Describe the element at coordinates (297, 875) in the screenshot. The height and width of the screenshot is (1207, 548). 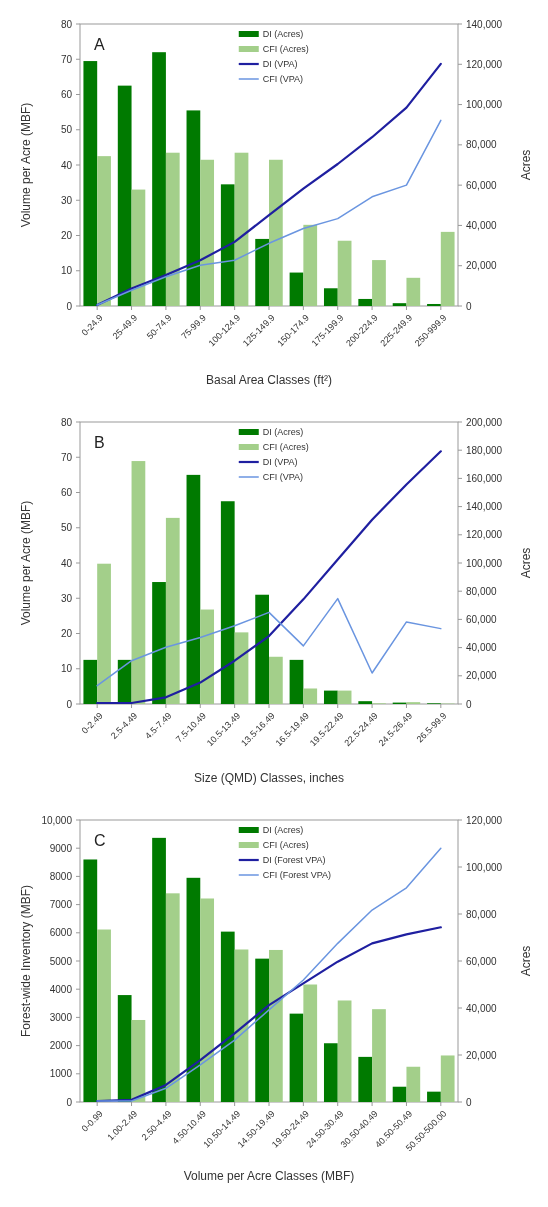
I see `legend-label: CFI (Forest VPA)` at that location.